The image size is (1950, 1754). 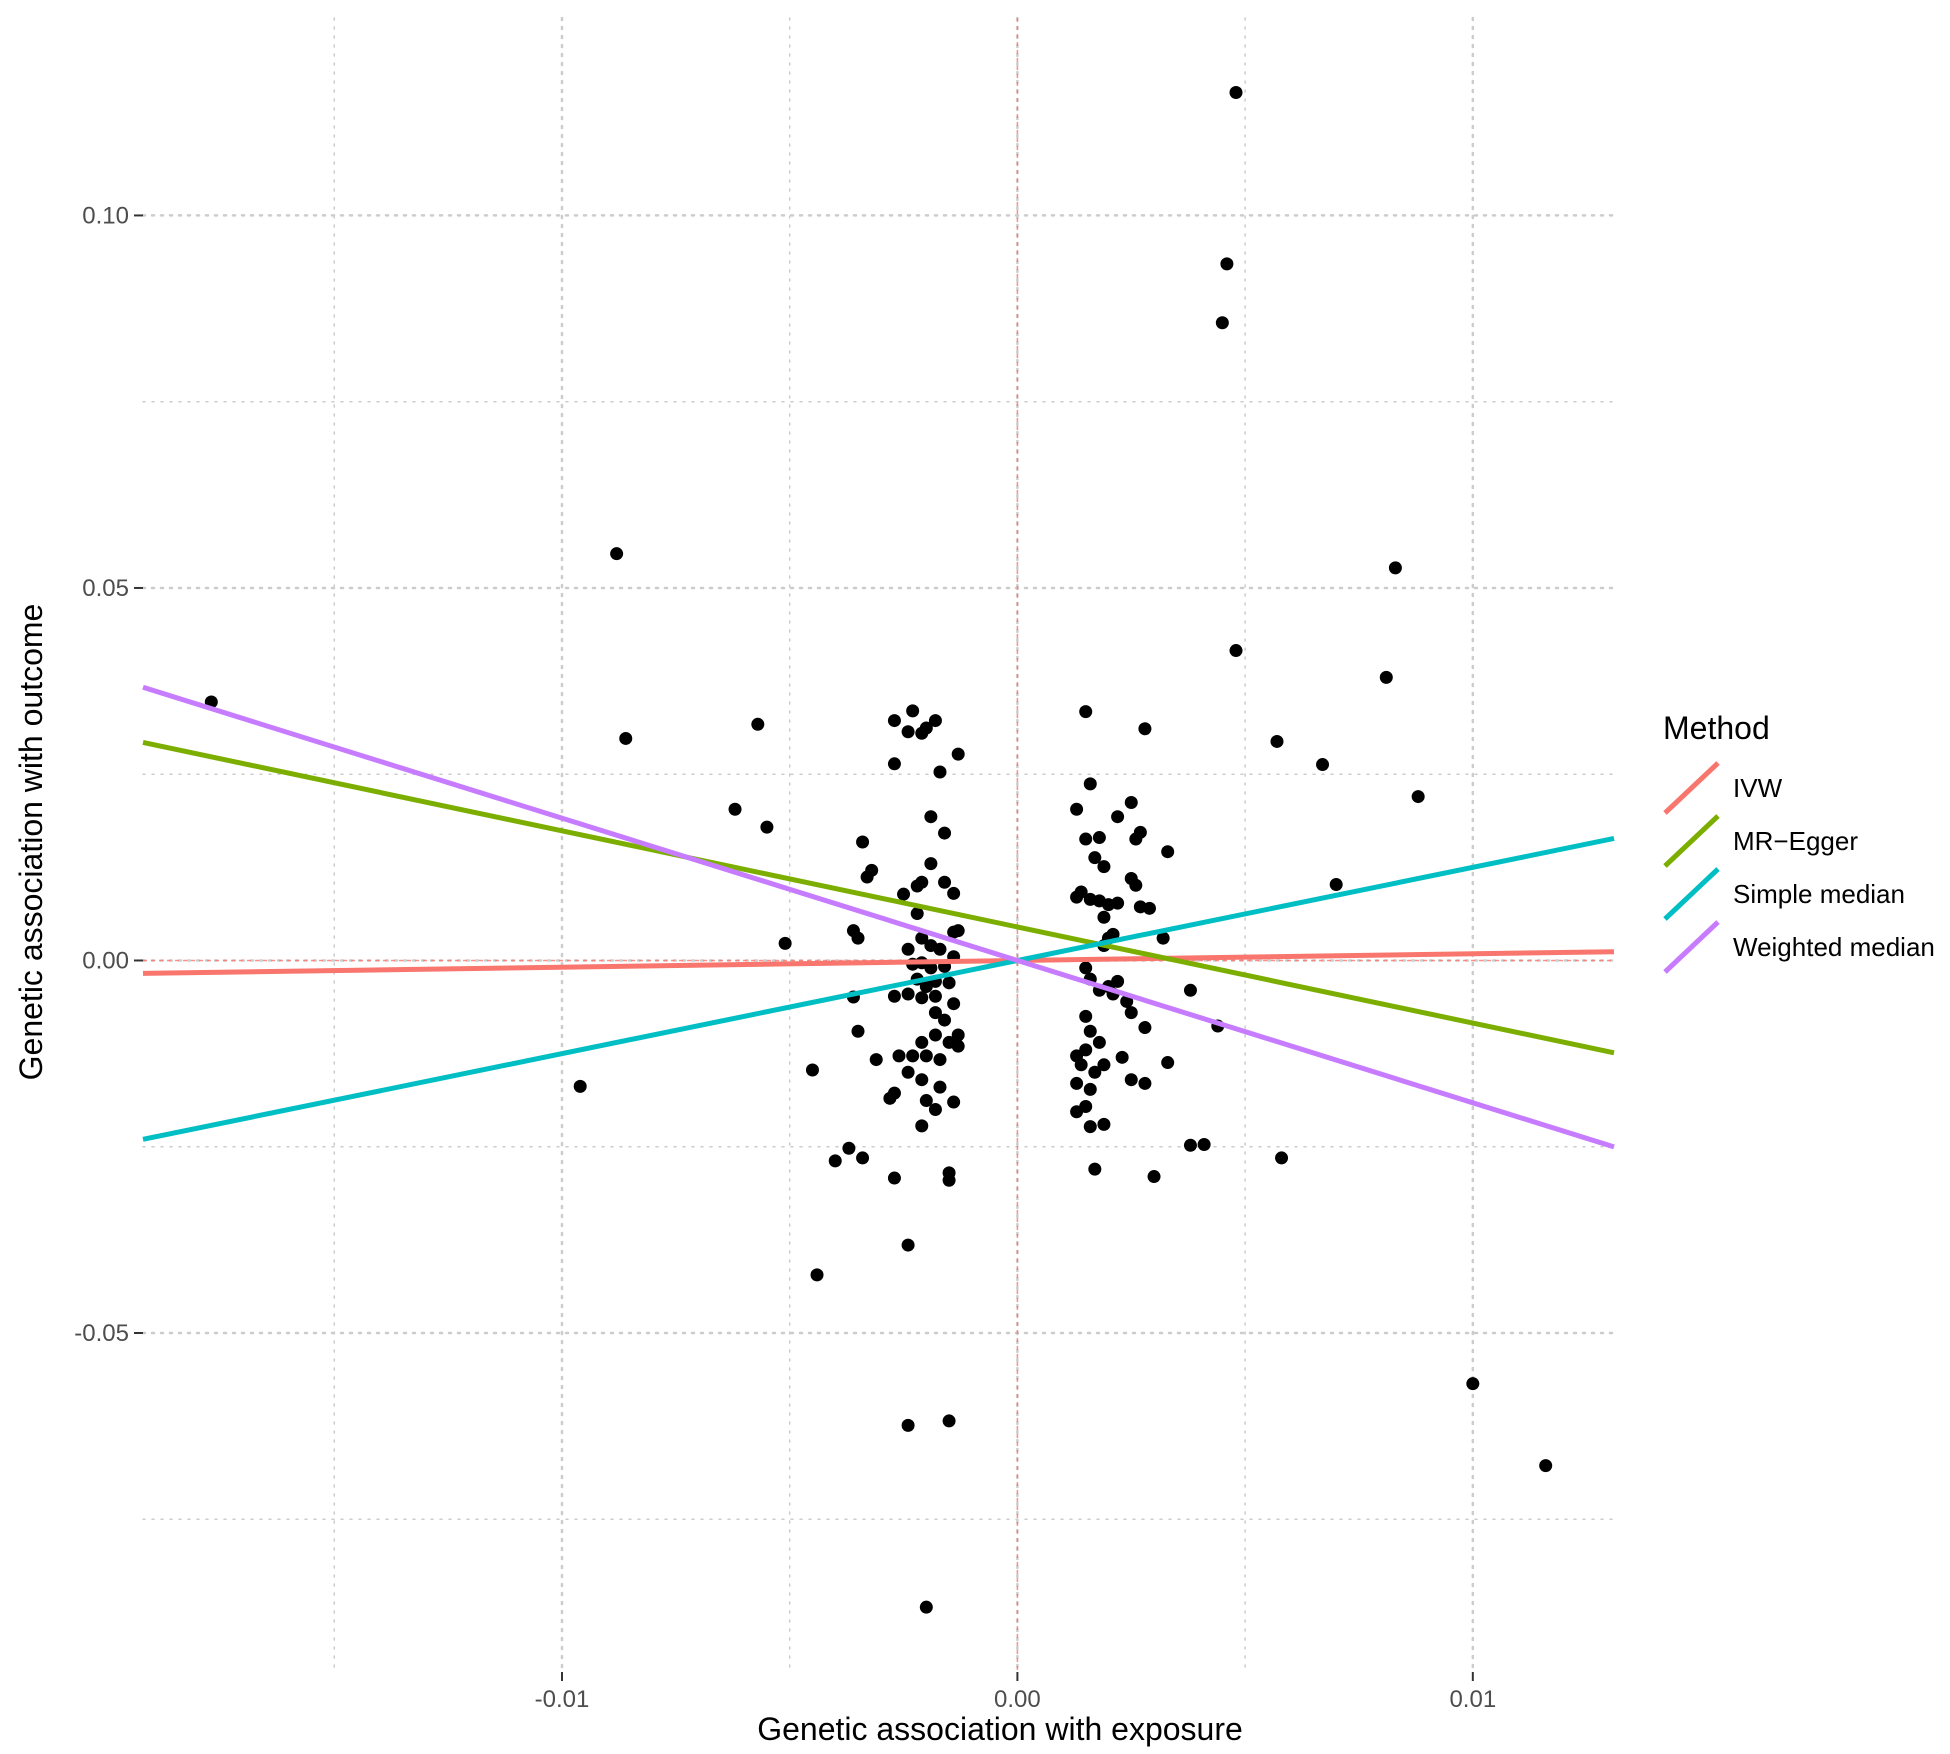 I want to click on y-tick-label: 0.10, so click(x=105, y=215).